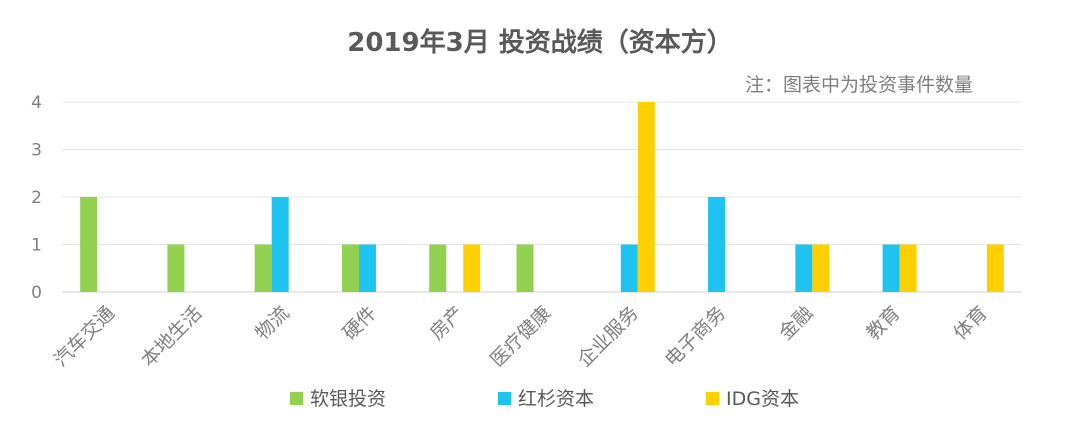  I want to click on y-tick-label: 3, so click(36, 151).